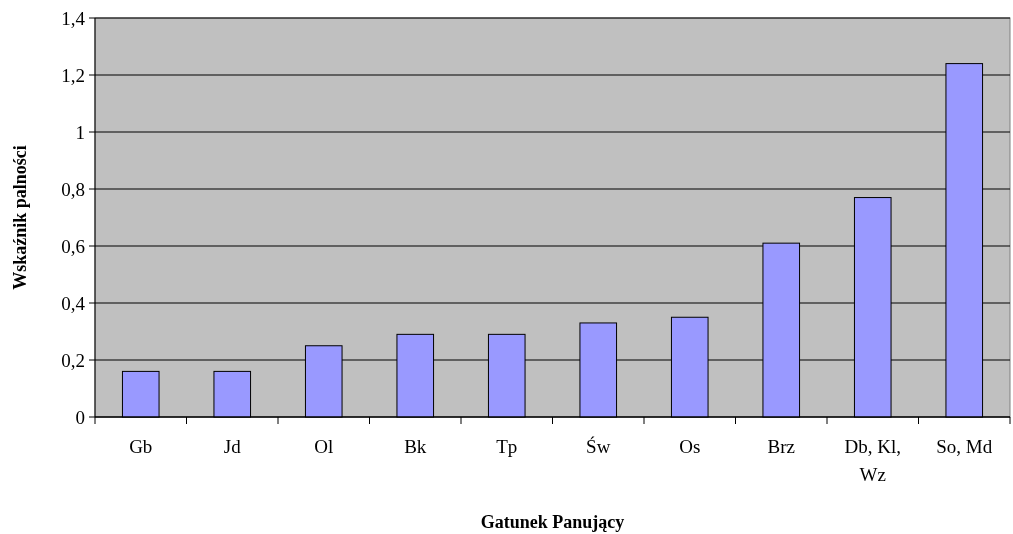 The width and height of the screenshot is (1013, 534). I want to click on y-tick-label: 1,4, so click(73, 18).